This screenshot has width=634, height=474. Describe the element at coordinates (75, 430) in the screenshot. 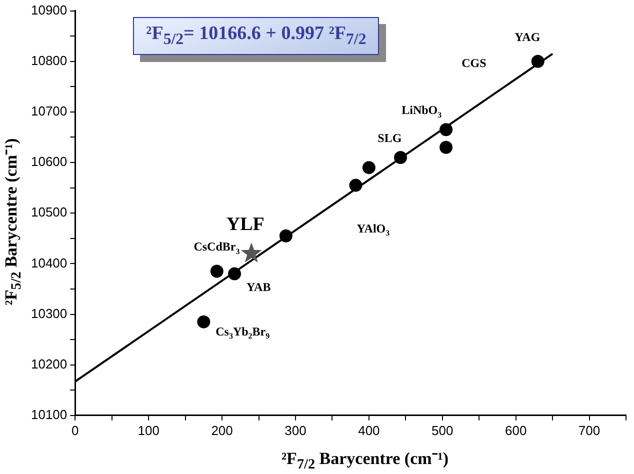

I see `x-tick-label: 0` at that location.